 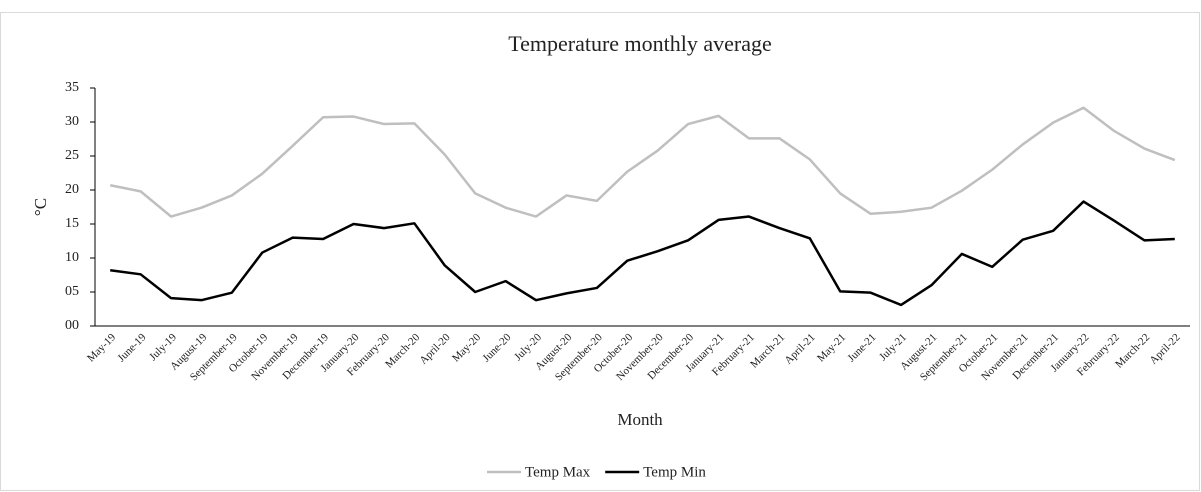 I want to click on y-tick-label: 20, so click(x=72, y=189).